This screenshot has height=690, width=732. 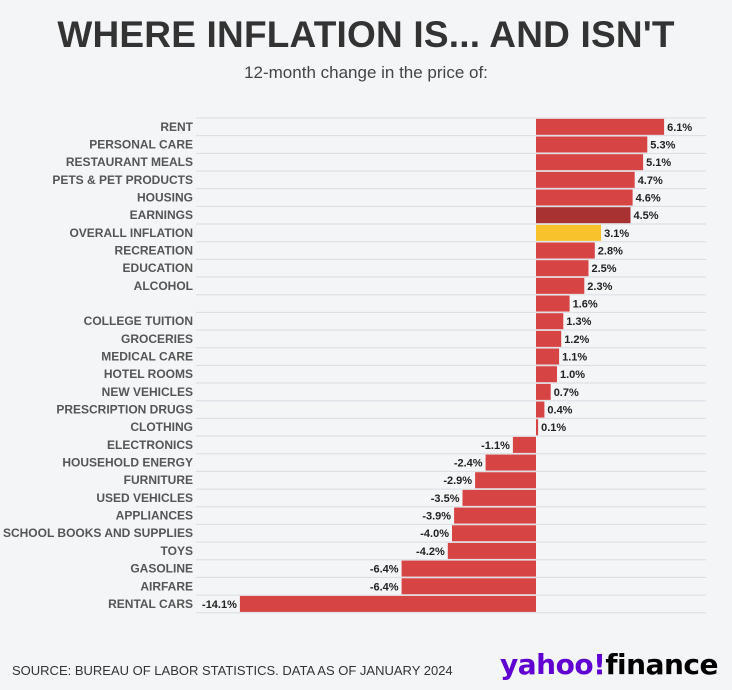 I want to click on bar-electronics, so click(x=524, y=444).